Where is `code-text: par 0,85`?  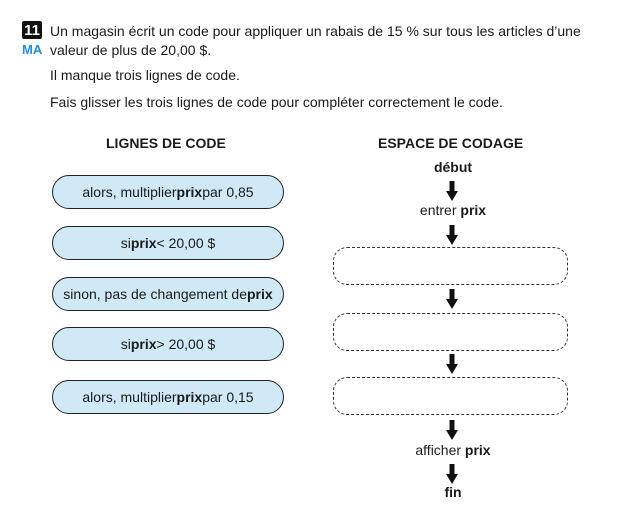 code-text: par 0,85 is located at coordinates (228, 192).